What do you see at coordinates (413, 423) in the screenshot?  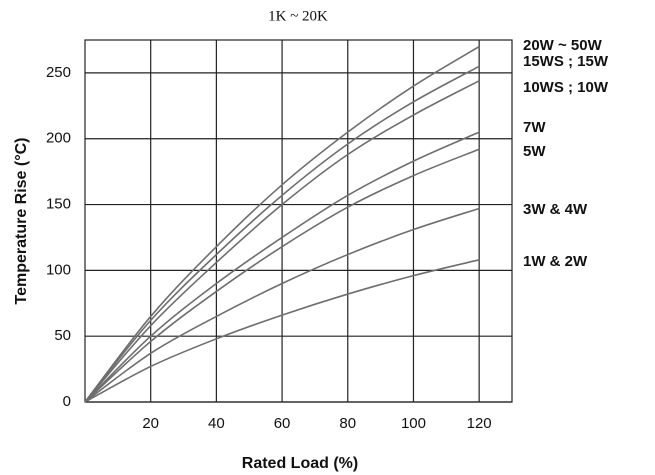 I see `x-tick-label: 100` at bounding box center [413, 423].